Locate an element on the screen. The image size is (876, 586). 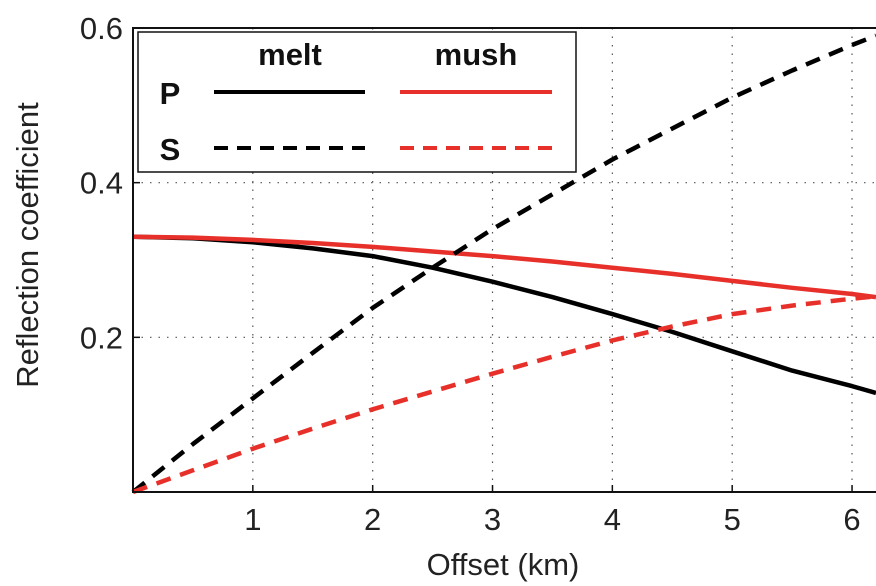
x-tick-label: 6 is located at coordinates (851, 519).